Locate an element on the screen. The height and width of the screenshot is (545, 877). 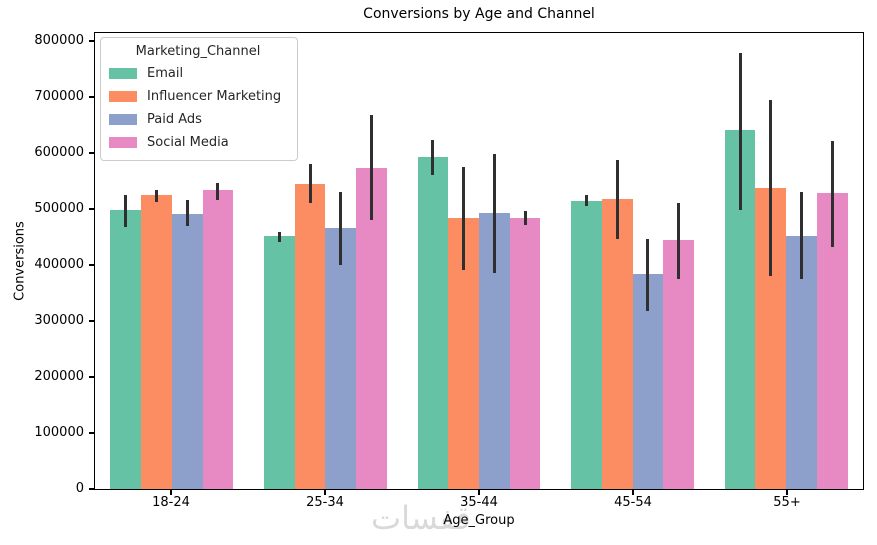
y-tick-label: 0 is located at coordinates (79, 488).